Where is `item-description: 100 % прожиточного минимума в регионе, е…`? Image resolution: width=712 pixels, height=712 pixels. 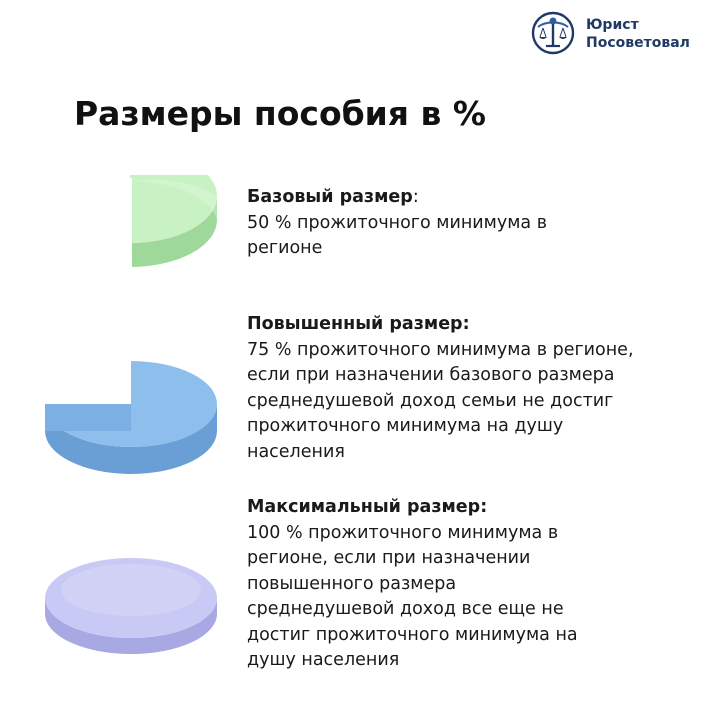 item-description: 100 % прожиточного минимума в регионе, е… is located at coordinates (412, 596).